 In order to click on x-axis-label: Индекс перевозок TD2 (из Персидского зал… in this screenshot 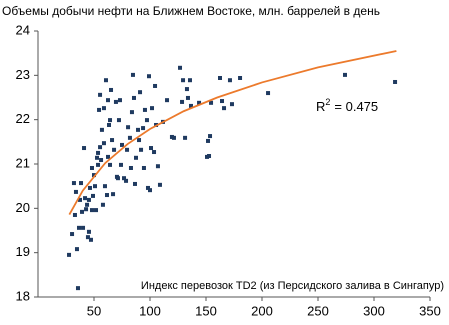, I will do `click(292, 286)`.